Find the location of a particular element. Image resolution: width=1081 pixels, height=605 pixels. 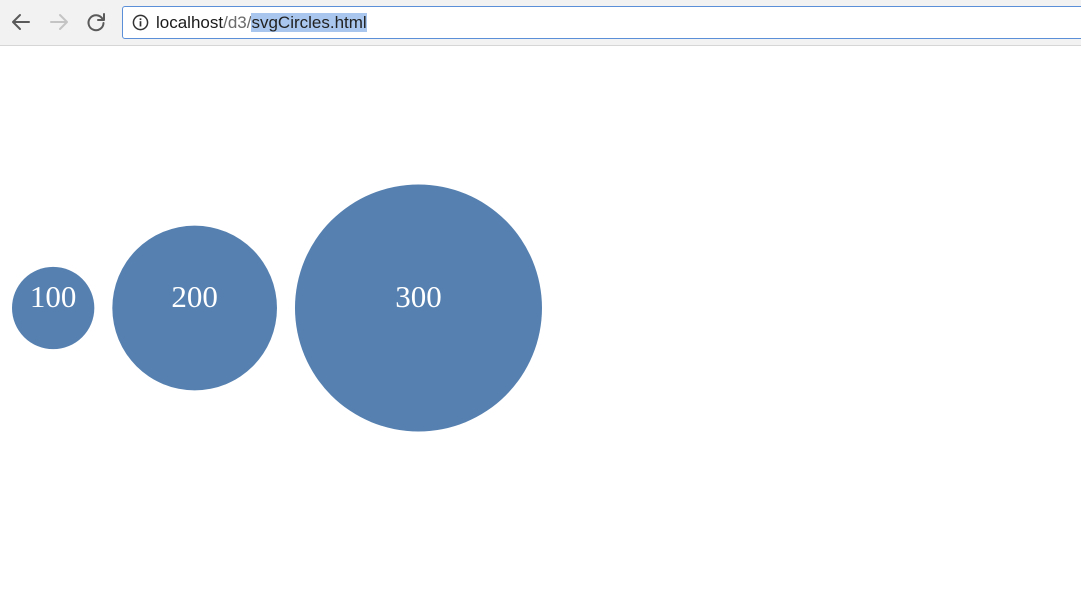

forward-button is located at coordinates (59, 22).